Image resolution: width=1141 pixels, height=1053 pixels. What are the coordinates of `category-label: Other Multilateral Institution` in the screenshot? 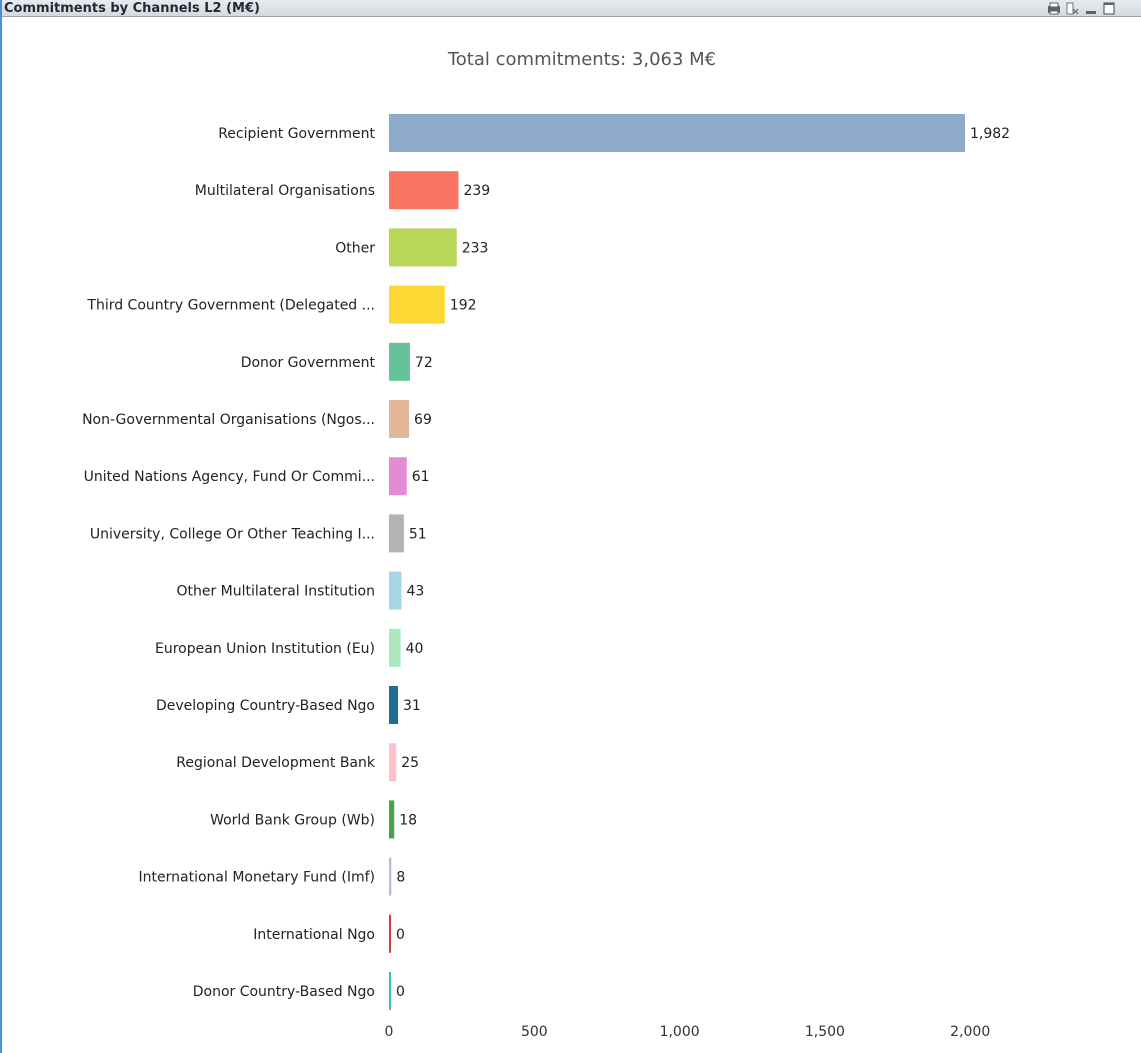 It's located at (275, 592).